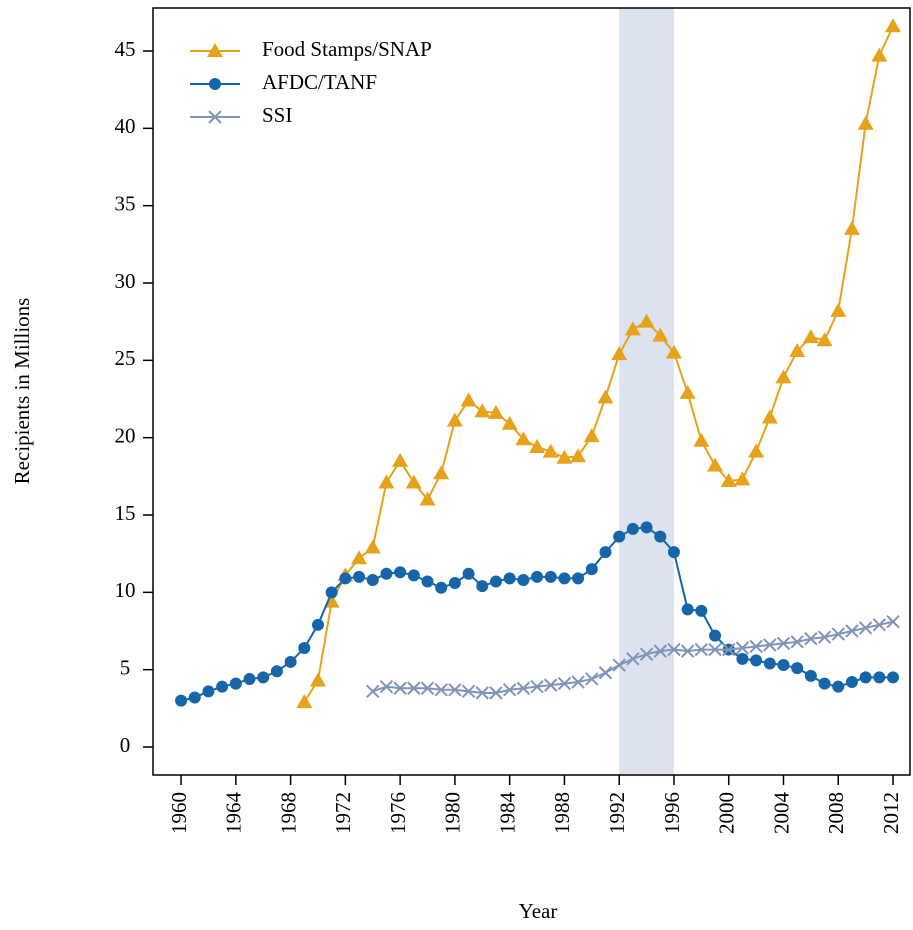 This screenshot has height=930, width=913. I want to click on x-tick-label: 2004, so click(781, 813).